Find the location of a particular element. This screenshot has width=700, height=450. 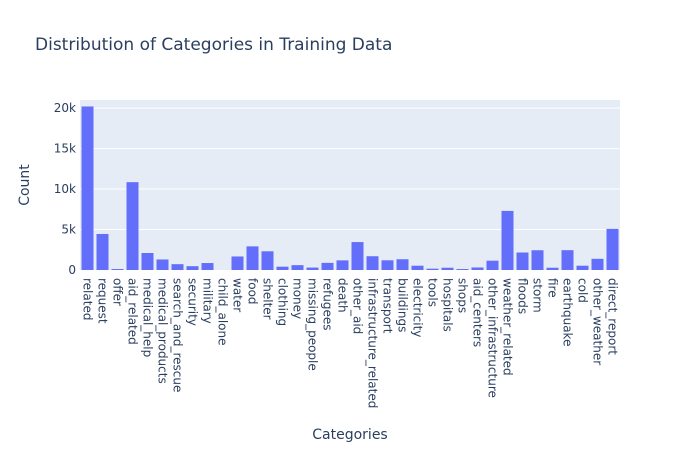

bar-medical-help is located at coordinates (147, 261).